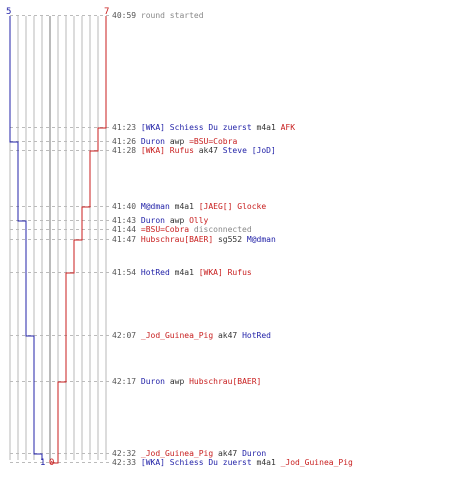 The height and width of the screenshot is (500, 450). What do you see at coordinates (126, 335) in the screenshot?
I see `event-time: 42:07` at bounding box center [126, 335].